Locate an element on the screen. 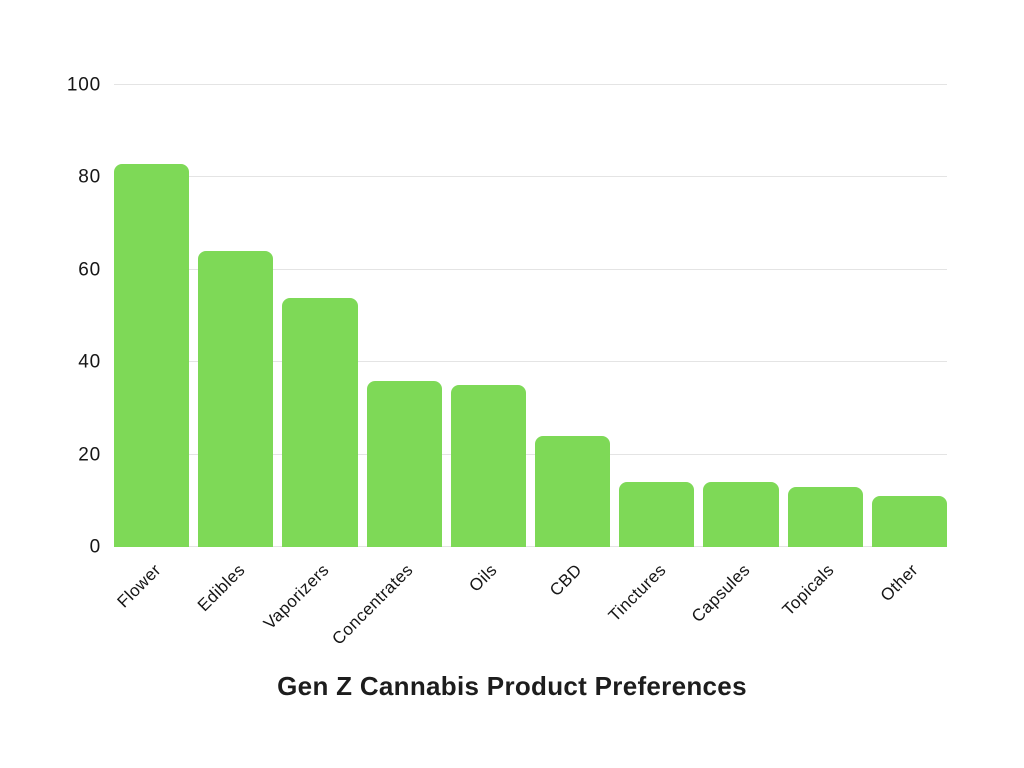  x-tick-label-concentrates: Concentrates is located at coordinates (372, 604).